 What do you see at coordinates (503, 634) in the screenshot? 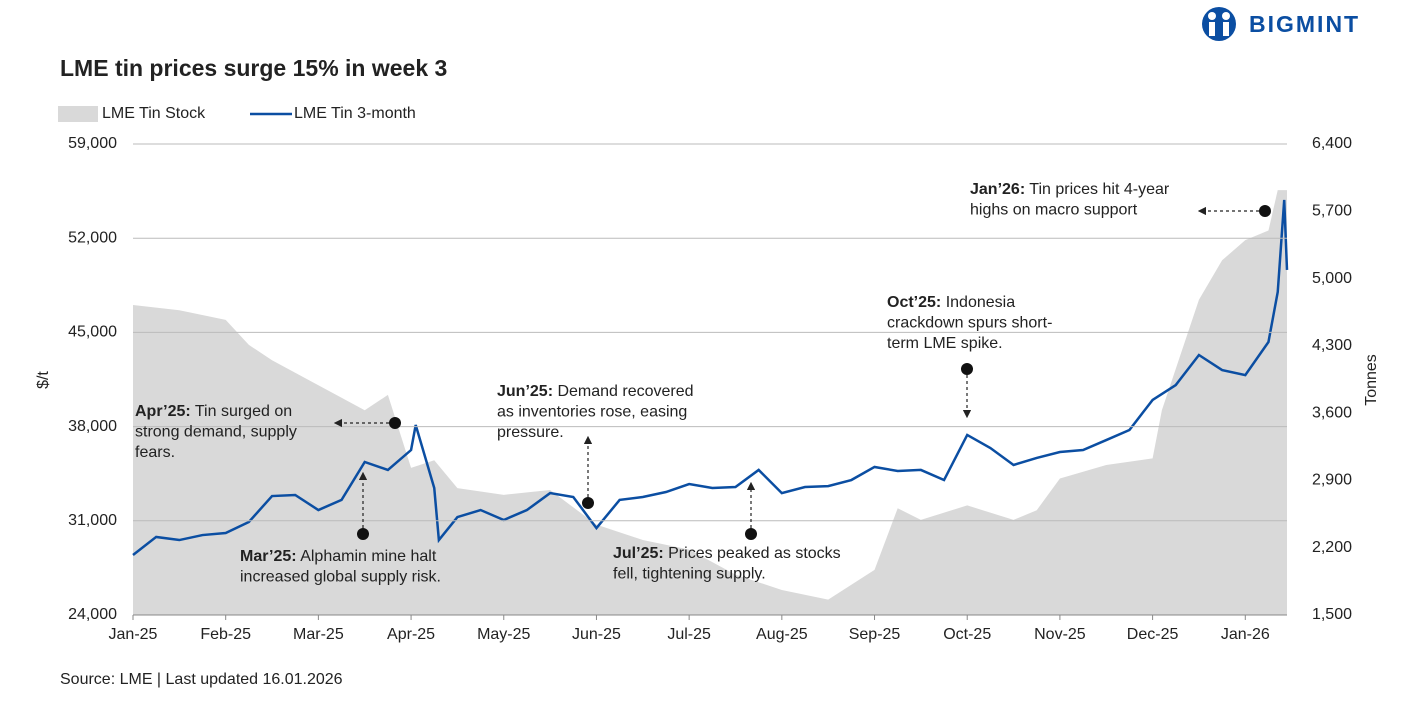
I see `x-tick-label: May-25` at bounding box center [503, 634].